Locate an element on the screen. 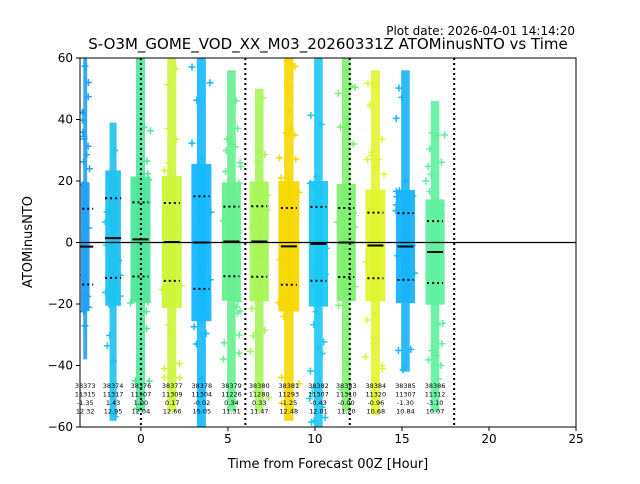  y-tick-label--60: −60 is located at coordinates (60, 427).